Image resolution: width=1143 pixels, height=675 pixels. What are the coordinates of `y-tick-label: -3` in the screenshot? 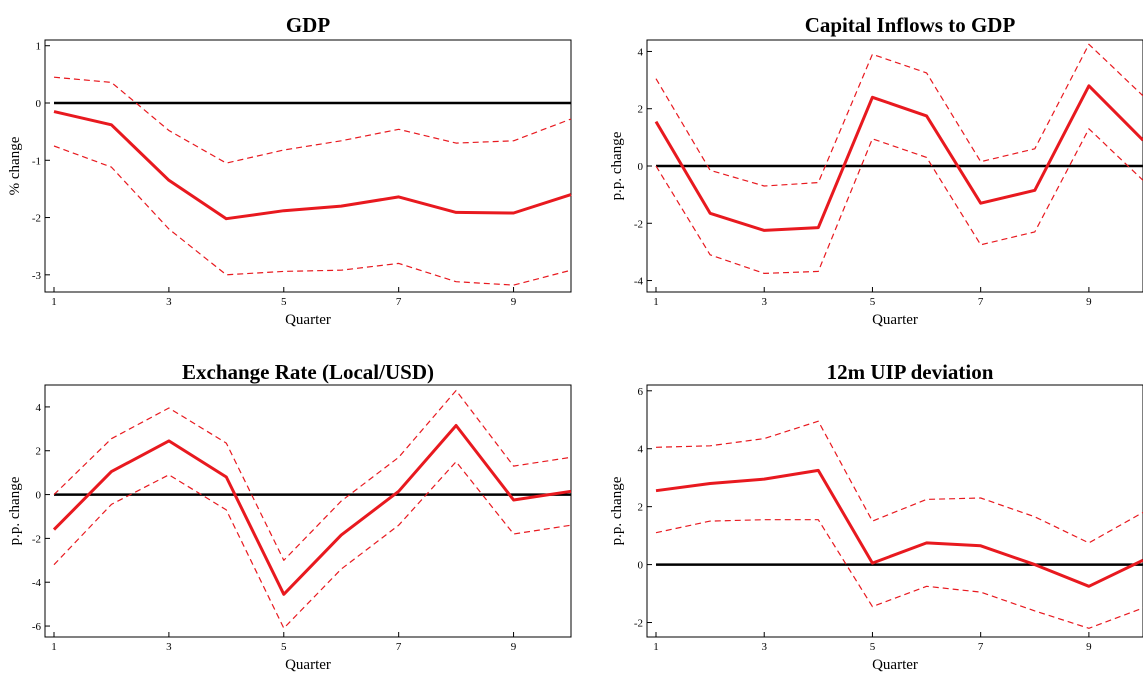 It's located at (37, 276).